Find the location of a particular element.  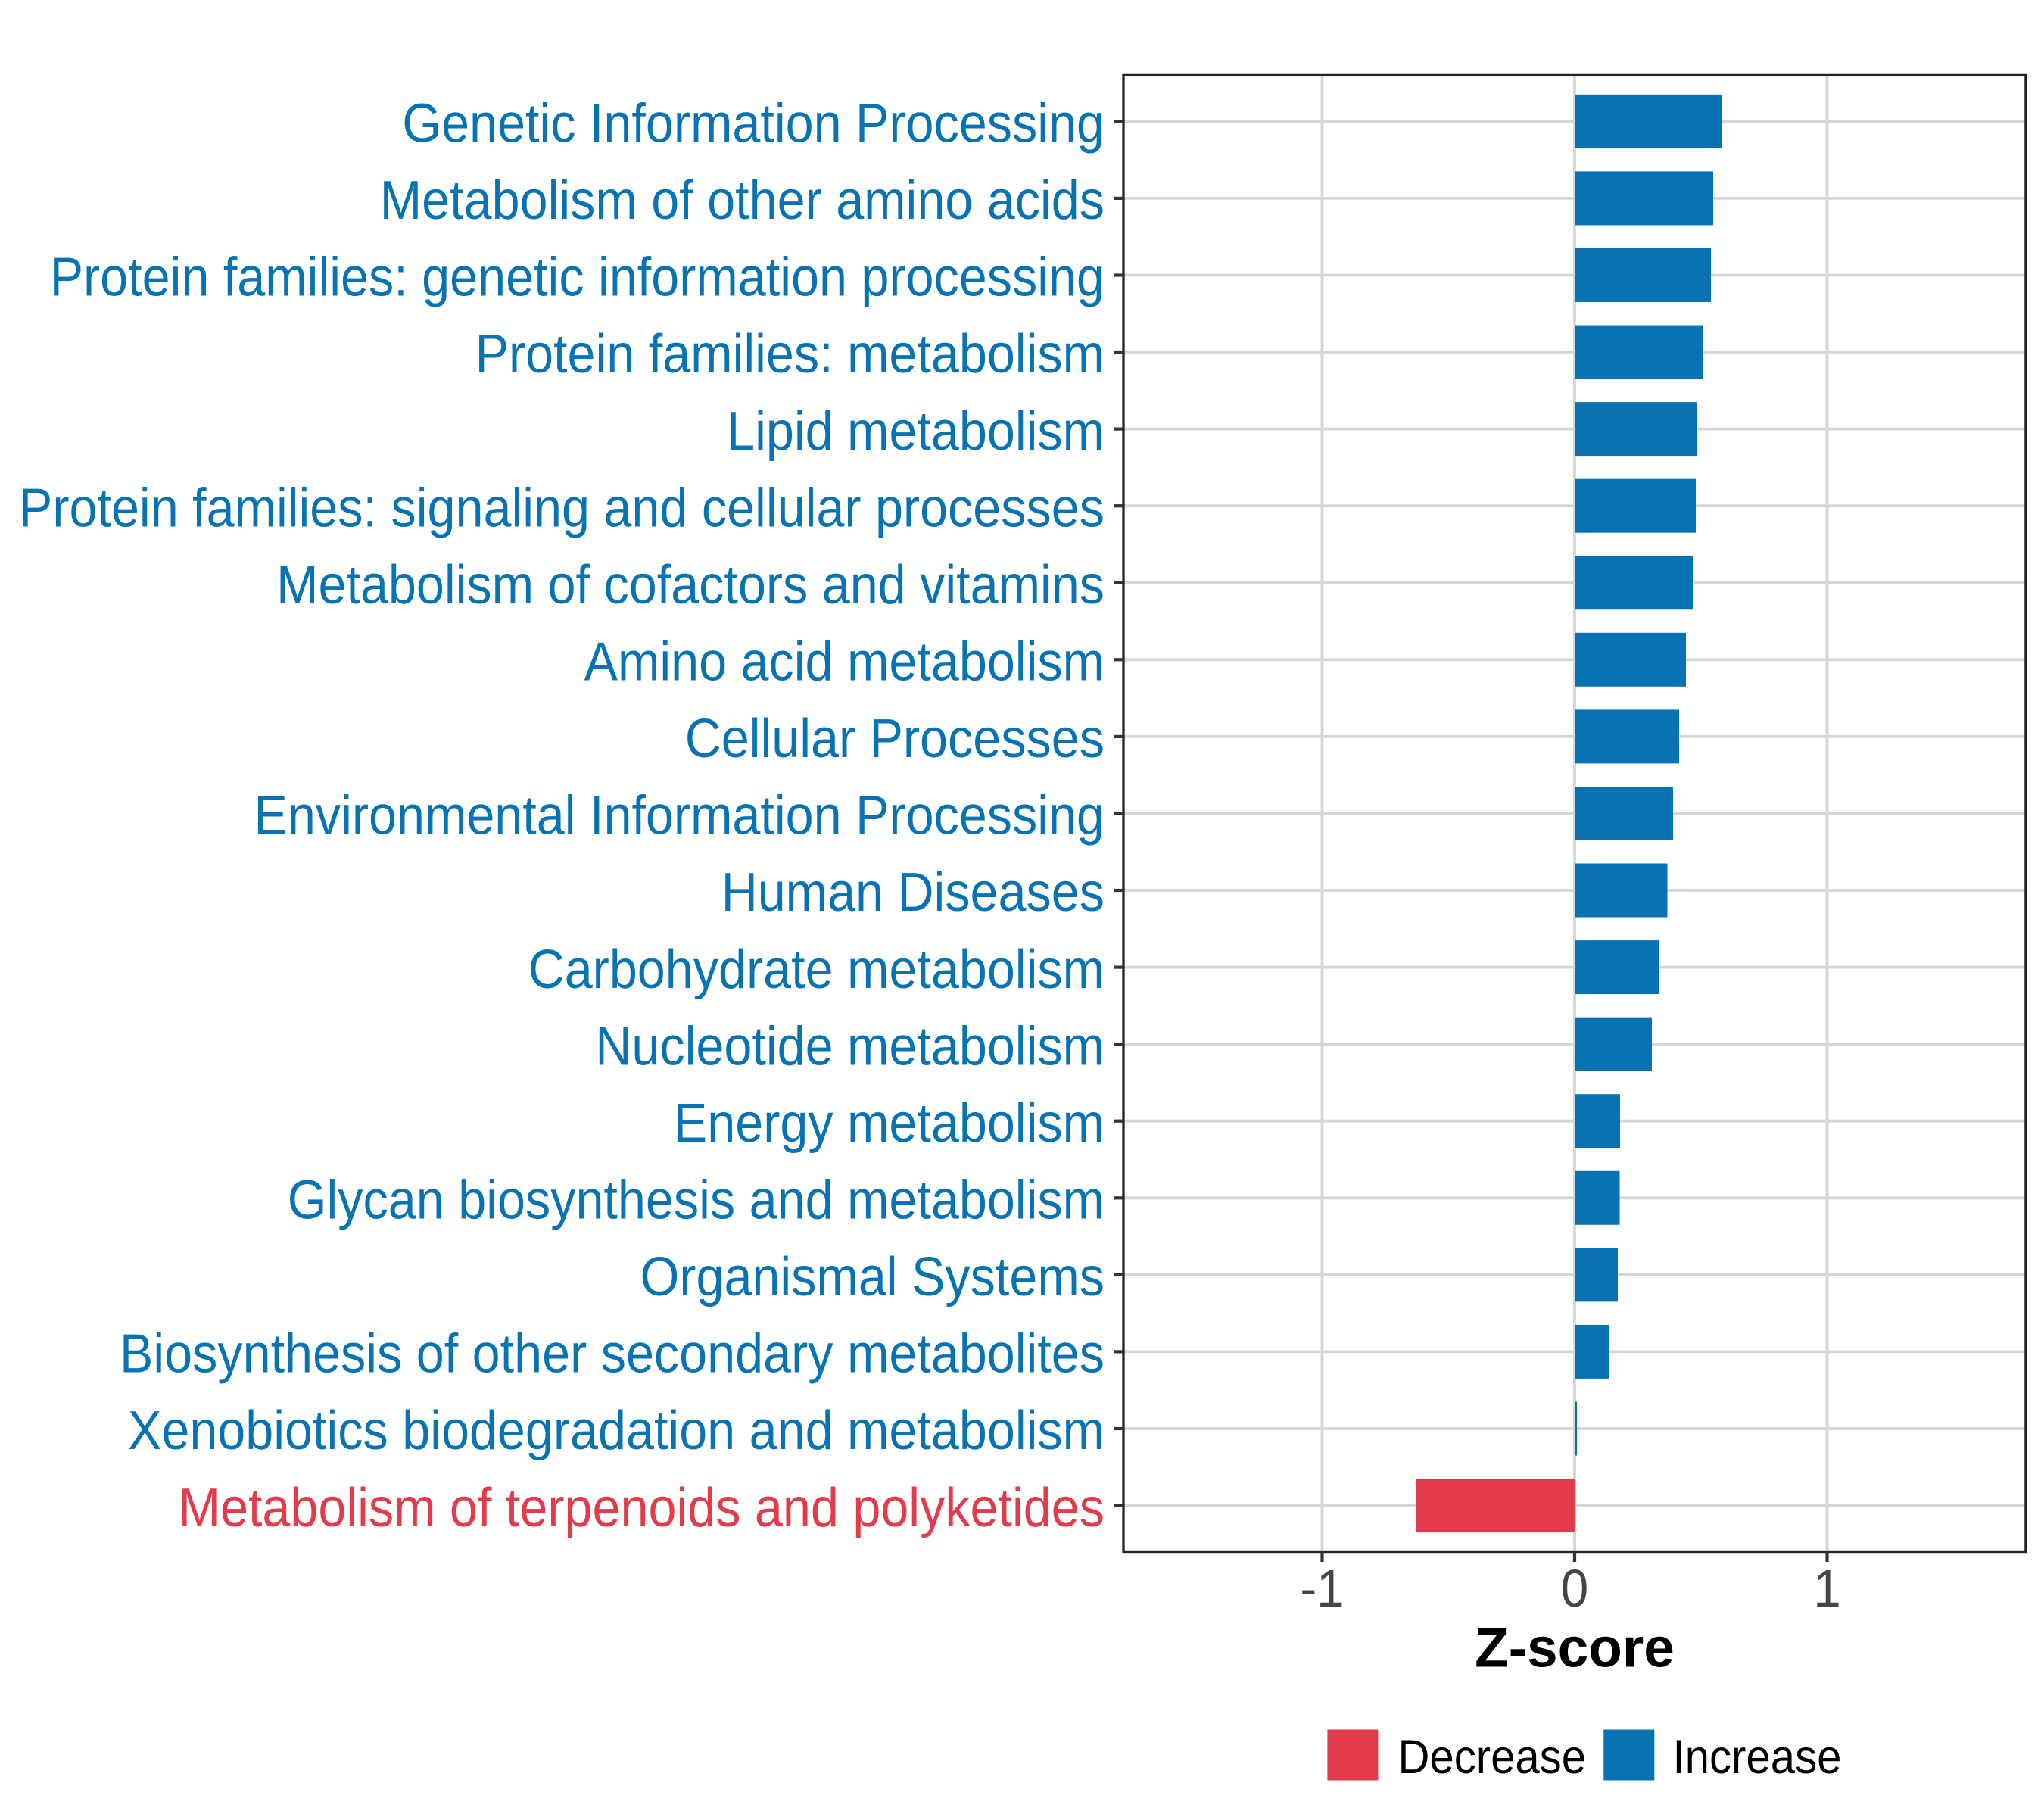

svg-text:Metabolism of terpenoids and p: Metabolism of terpenoids and polyketides is located at coordinates (642, 1508).